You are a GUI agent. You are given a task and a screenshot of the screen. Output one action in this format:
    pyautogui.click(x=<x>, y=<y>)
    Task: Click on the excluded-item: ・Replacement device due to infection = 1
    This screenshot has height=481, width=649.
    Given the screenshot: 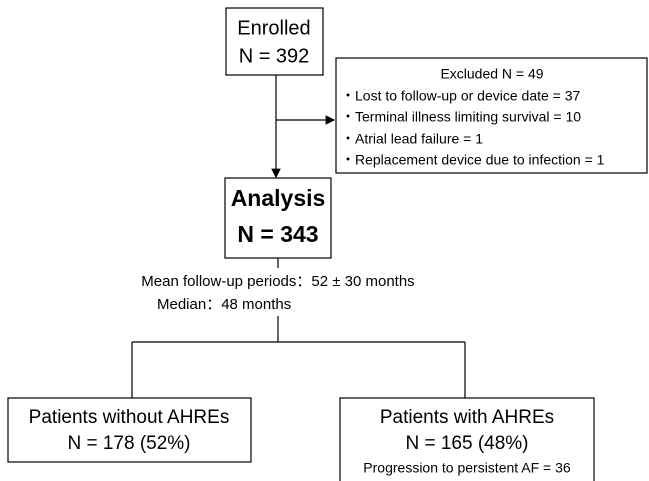 What is the action you would take?
    pyautogui.click(x=473, y=160)
    